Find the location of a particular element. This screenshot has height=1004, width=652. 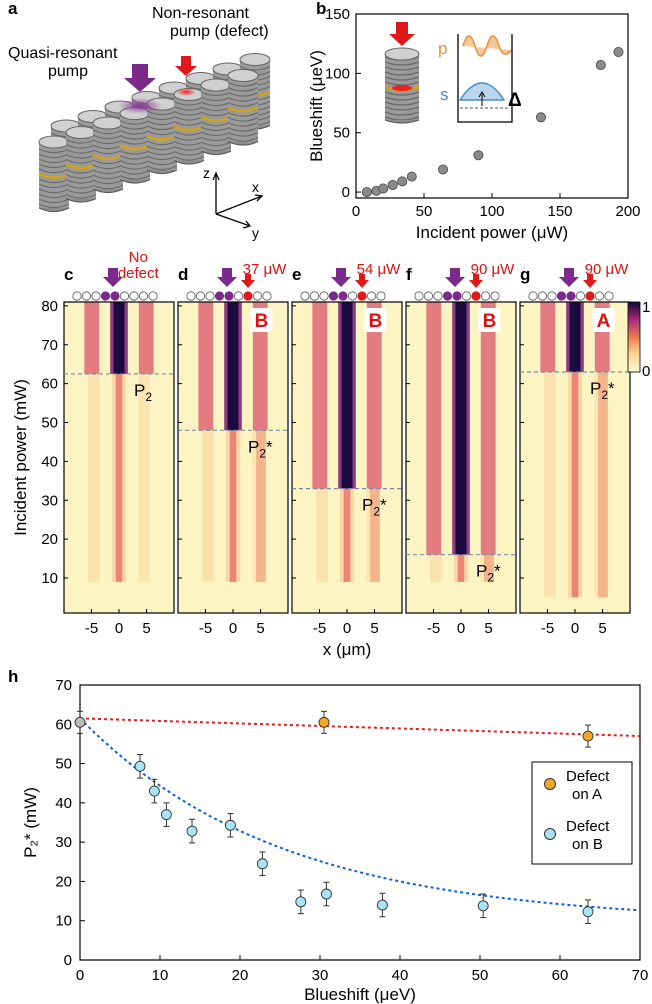

quasi-pump-label-line2: pump is located at coordinates (68, 71).